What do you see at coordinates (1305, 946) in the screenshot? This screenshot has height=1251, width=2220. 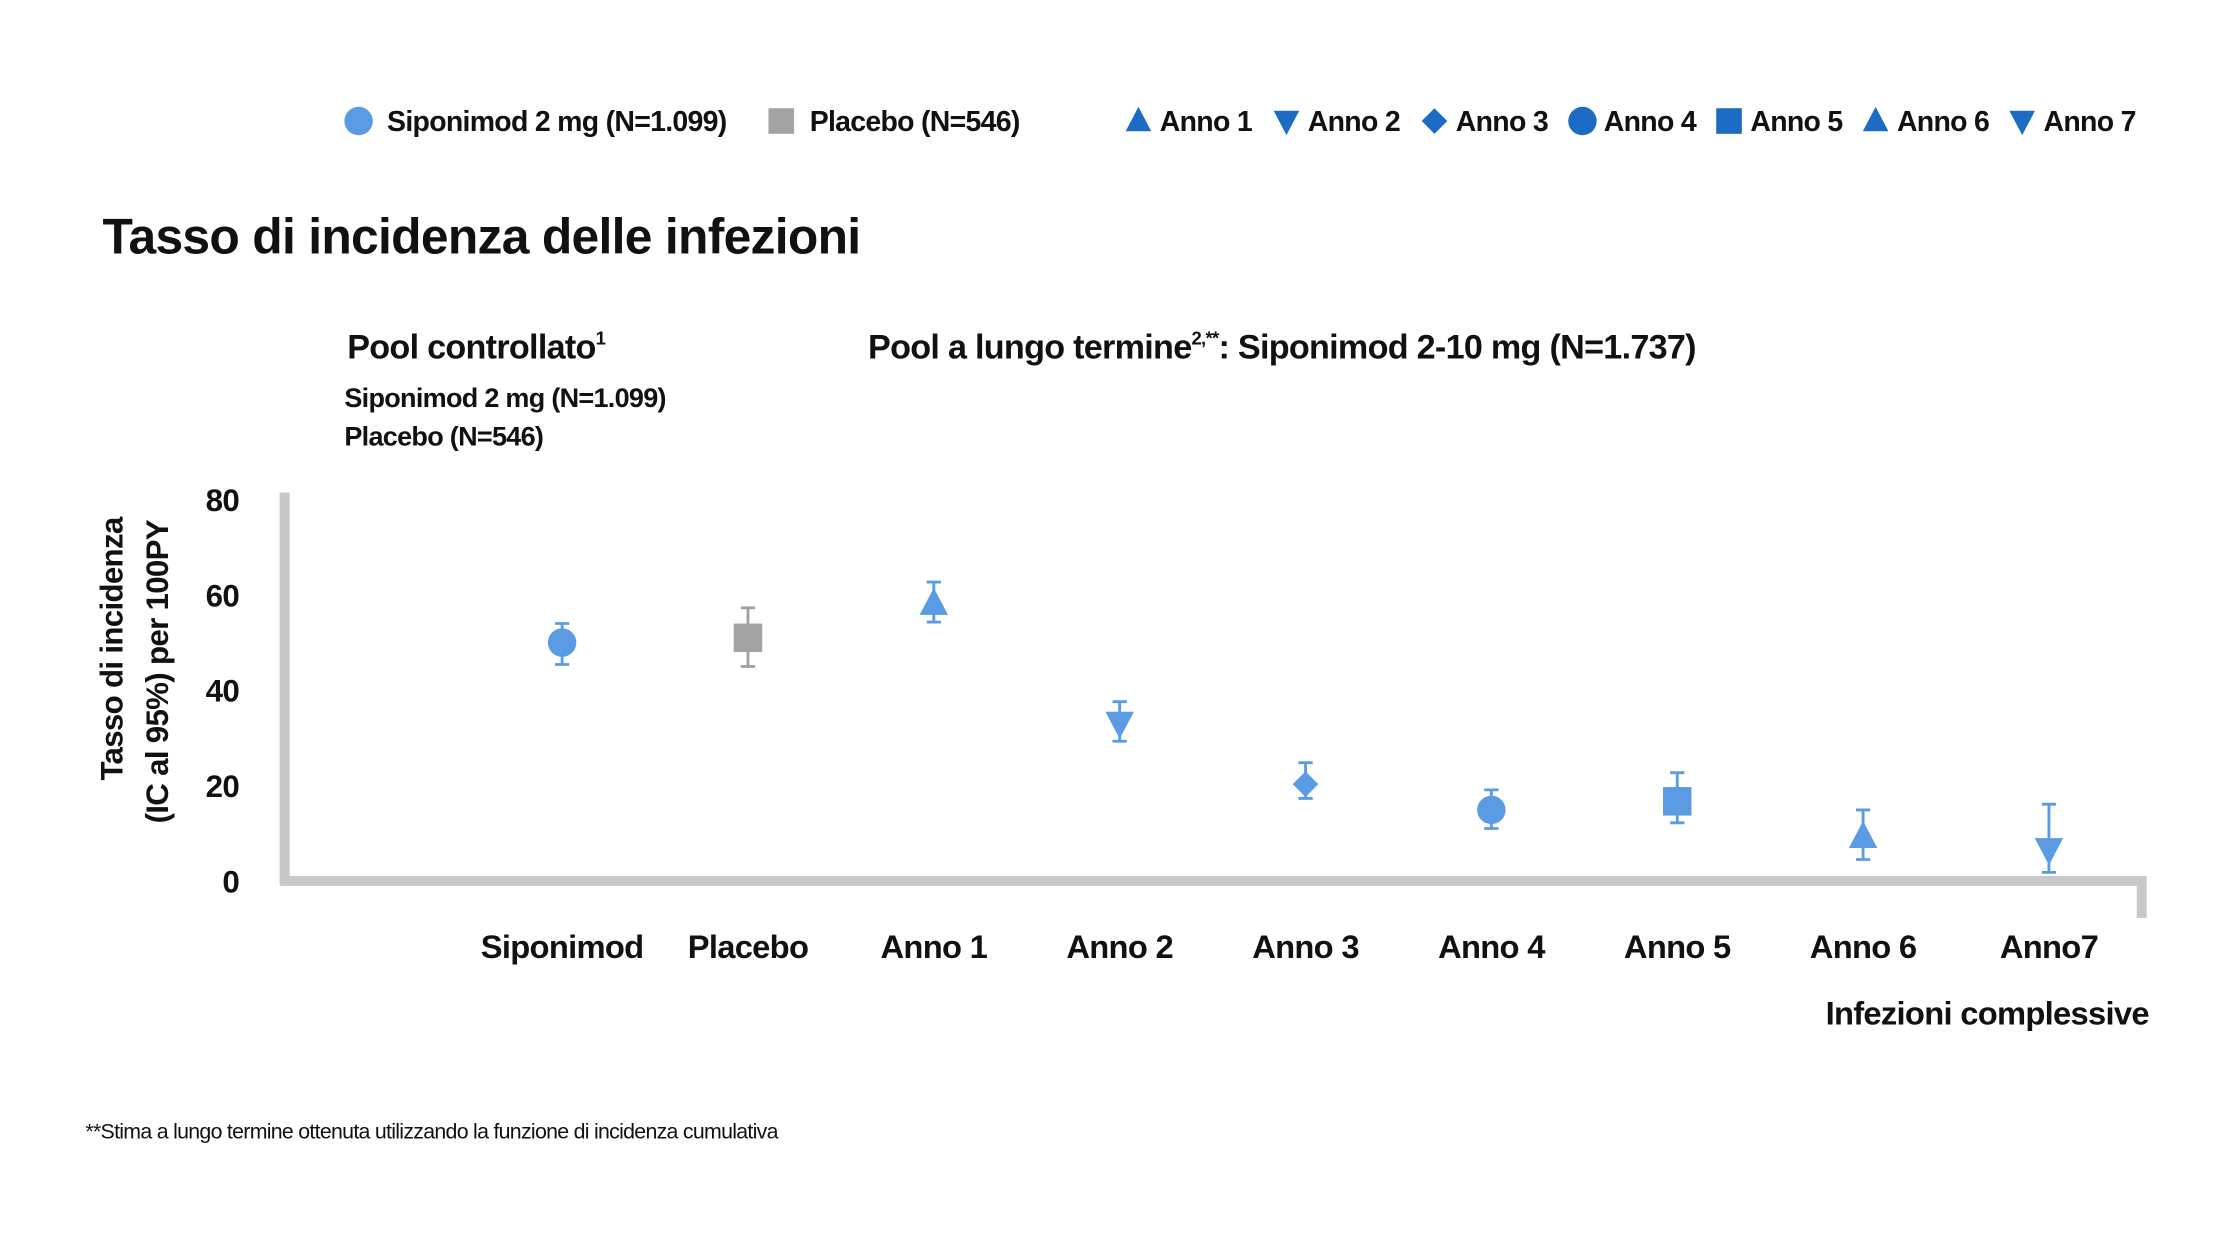 I see `x-tick-label: Anno 3` at bounding box center [1305, 946].